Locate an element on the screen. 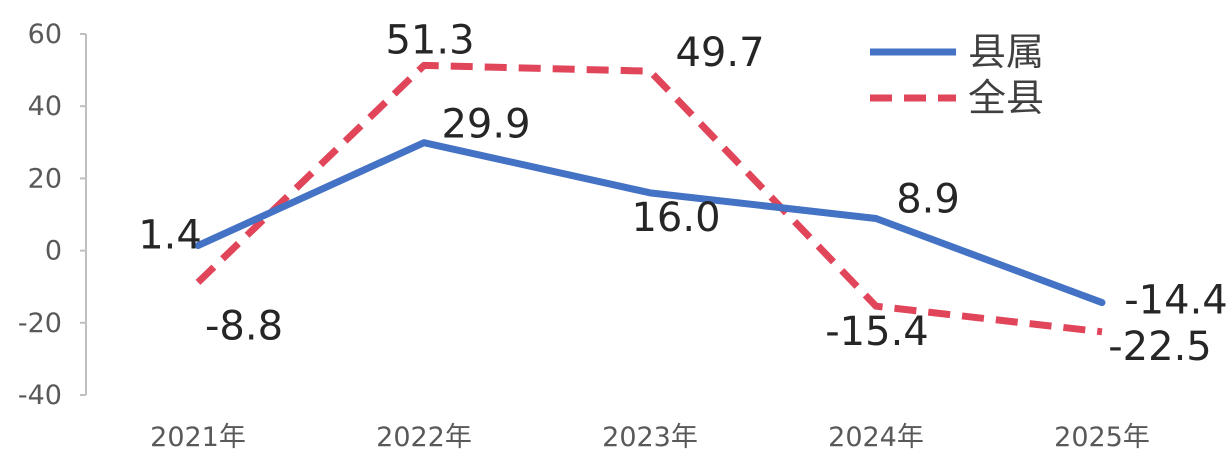 Image resolution: width=1232 pixels, height=459 pixels. data-label: 8.9 is located at coordinates (928, 199).